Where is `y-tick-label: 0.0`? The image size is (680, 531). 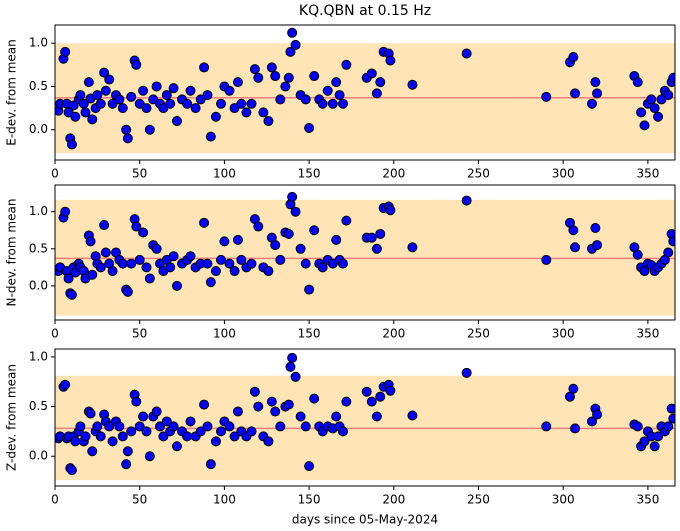
y-tick-label: 0.0 is located at coordinates (38, 456).